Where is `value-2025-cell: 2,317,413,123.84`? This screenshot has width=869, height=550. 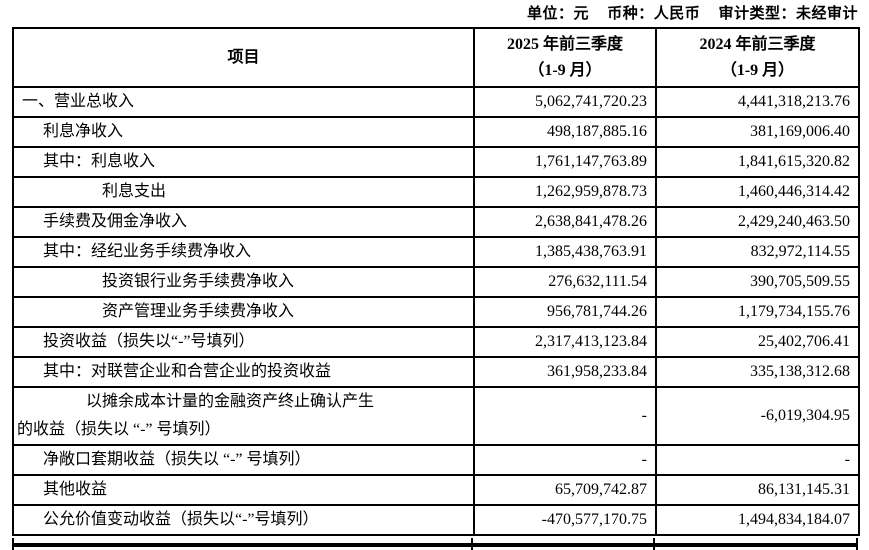
value-2025-cell: 2,317,413,123.84 is located at coordinates (565, 342).